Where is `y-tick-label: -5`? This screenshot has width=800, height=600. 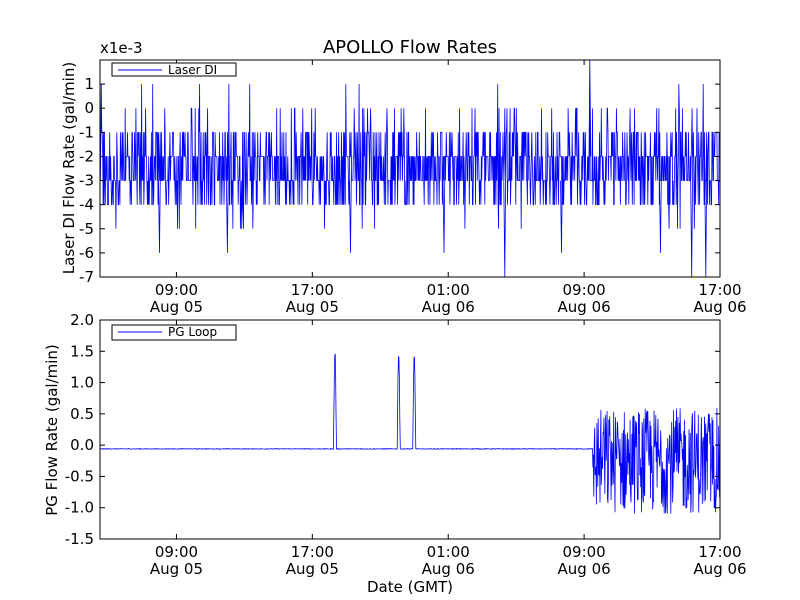
y-tick-label: -5 is located at coordinates (86, 229).